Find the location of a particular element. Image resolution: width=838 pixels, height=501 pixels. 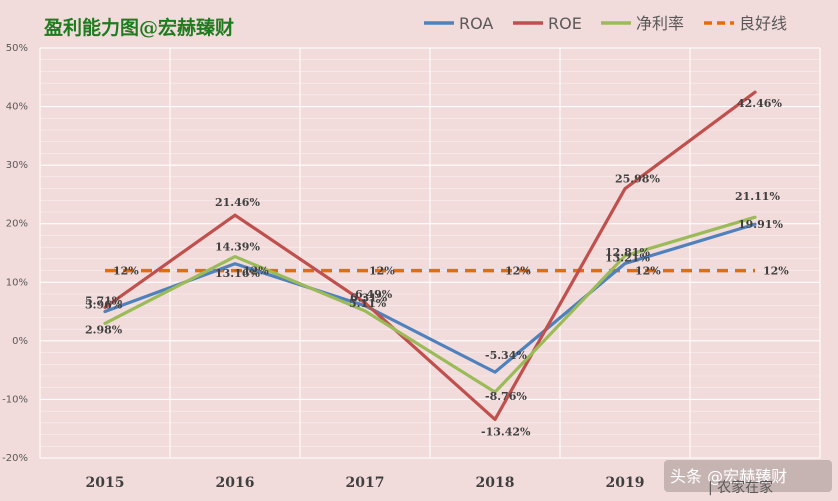

data-label: 3.96% is located at coordinates (104, 304).